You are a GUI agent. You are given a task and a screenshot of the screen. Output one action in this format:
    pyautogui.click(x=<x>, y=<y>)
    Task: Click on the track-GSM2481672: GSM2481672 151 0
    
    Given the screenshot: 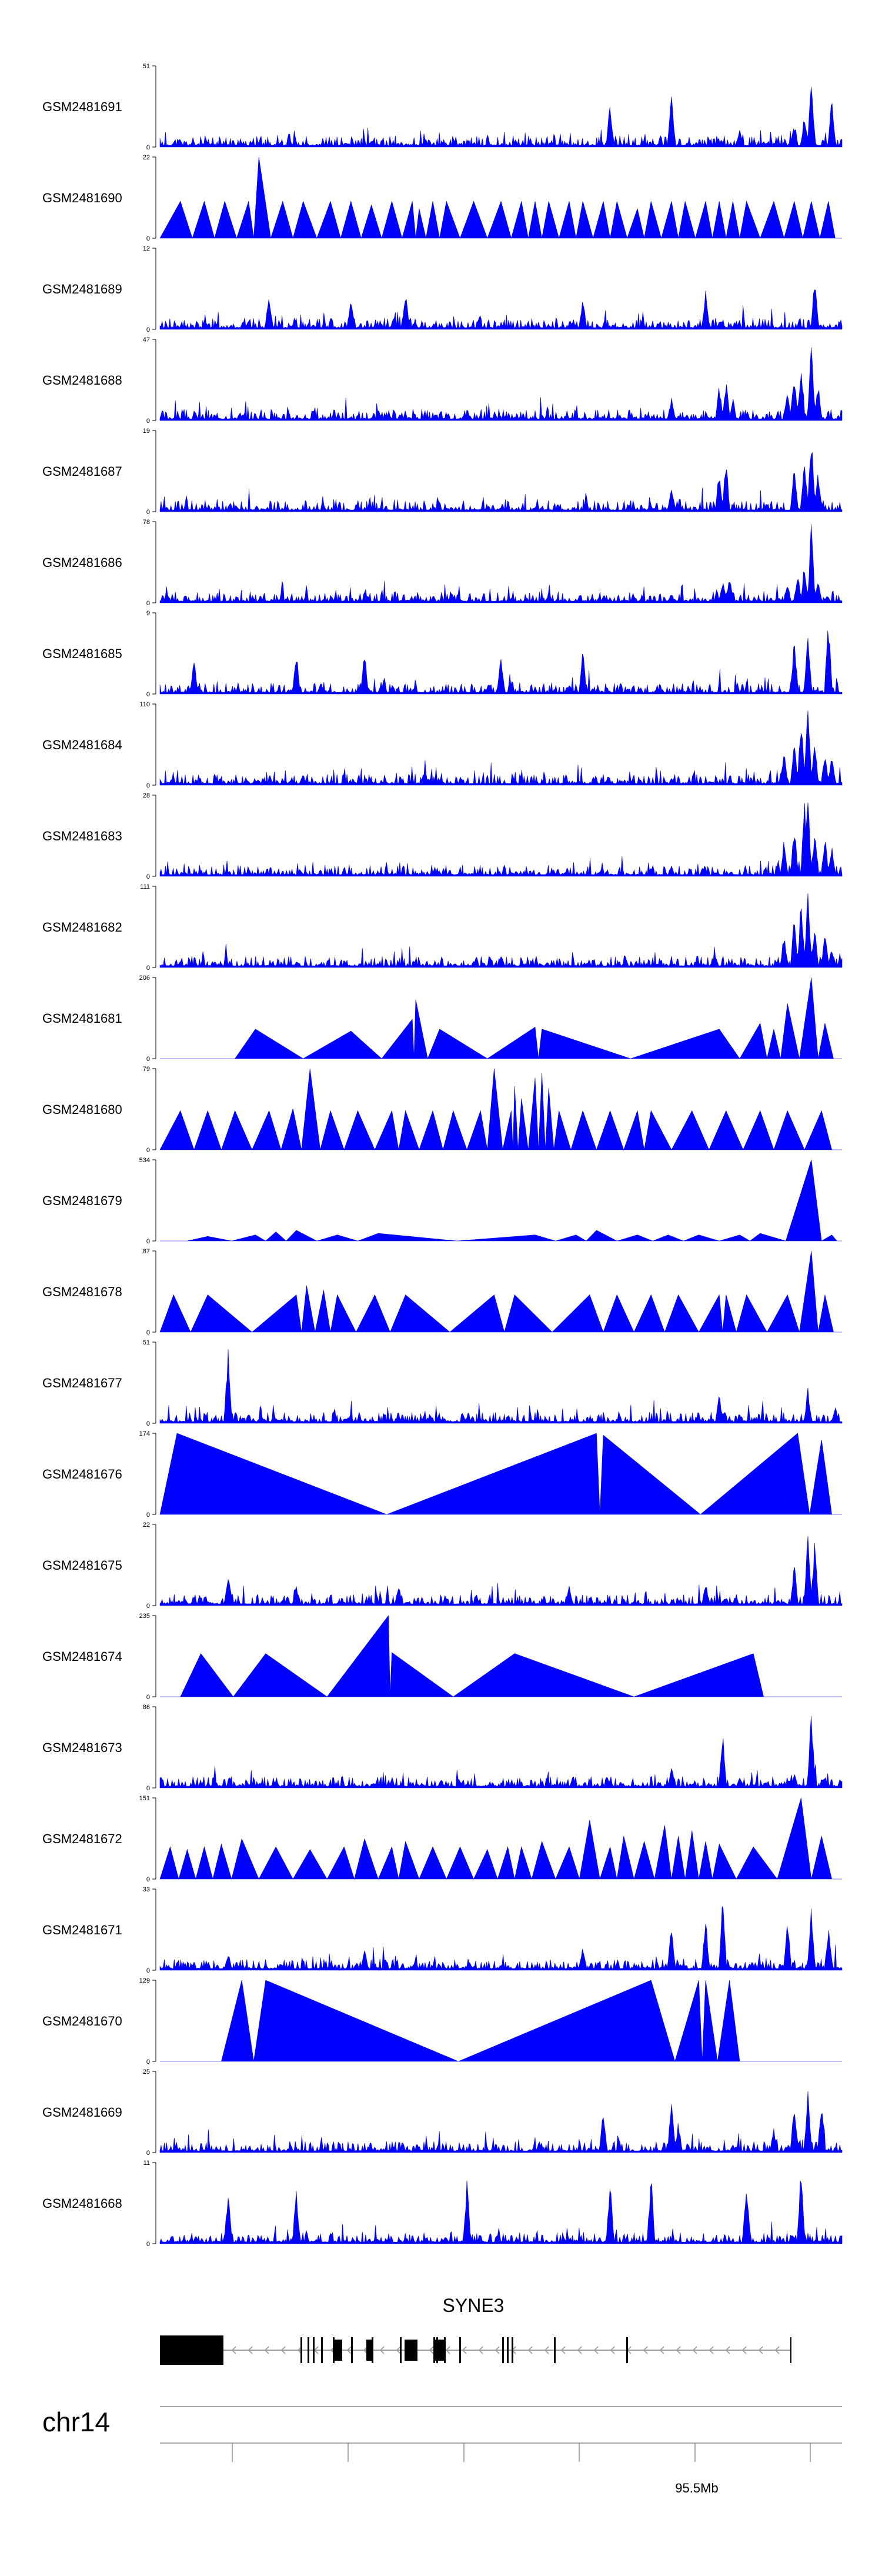 What is the action you would take?
    pyautogui.click(x=442, y=1839)
    